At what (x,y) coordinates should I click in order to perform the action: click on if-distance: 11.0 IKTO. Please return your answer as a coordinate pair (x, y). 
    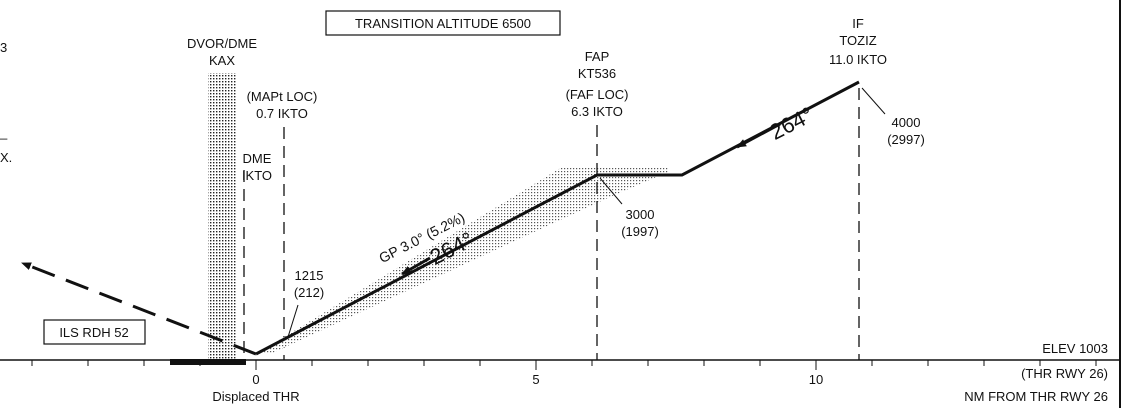
    Looking at the image, I should click on (858, 59).